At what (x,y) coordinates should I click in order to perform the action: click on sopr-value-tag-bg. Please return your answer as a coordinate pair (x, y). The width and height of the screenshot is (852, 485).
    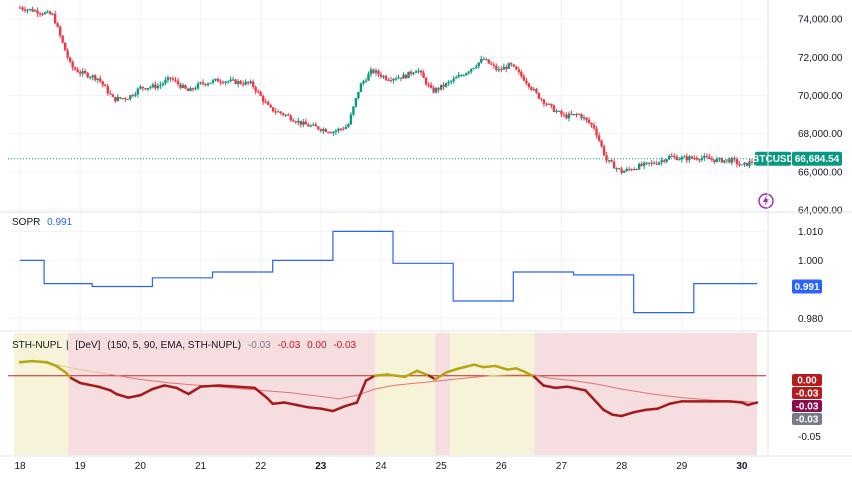
    Looking at the image, I should click on (807, 286).